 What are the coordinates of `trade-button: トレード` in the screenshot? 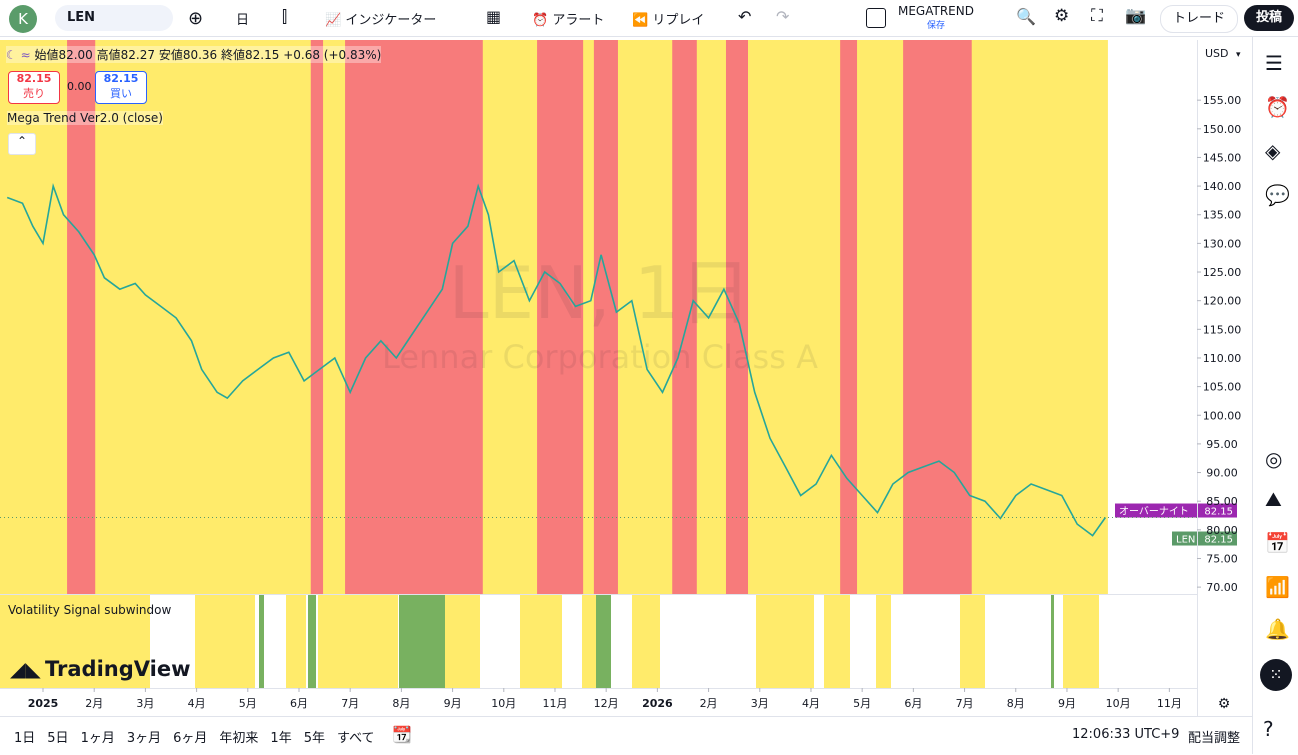 It's located at (1199, 19).